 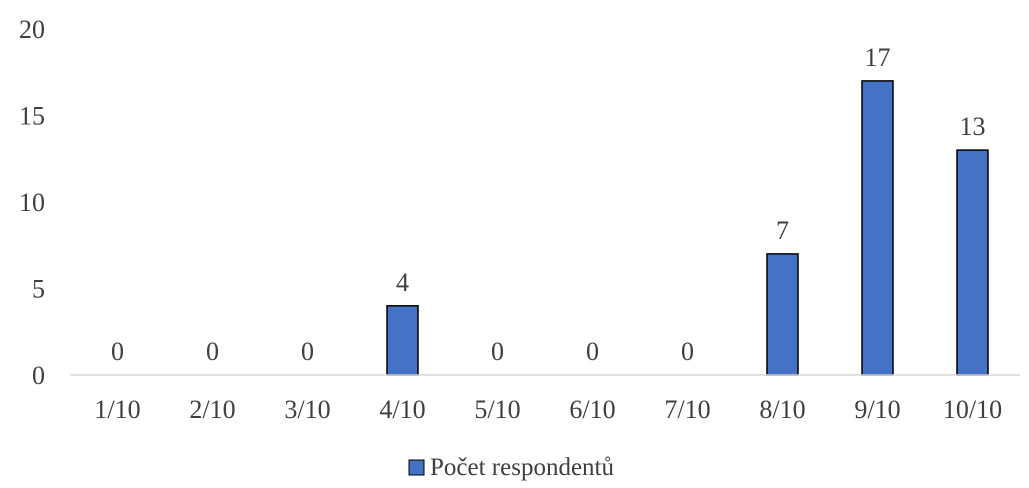 What do you see at coordinates (973, 126) in the screenshot?
I see `data-label: 13` at bounding box center [973, 126].